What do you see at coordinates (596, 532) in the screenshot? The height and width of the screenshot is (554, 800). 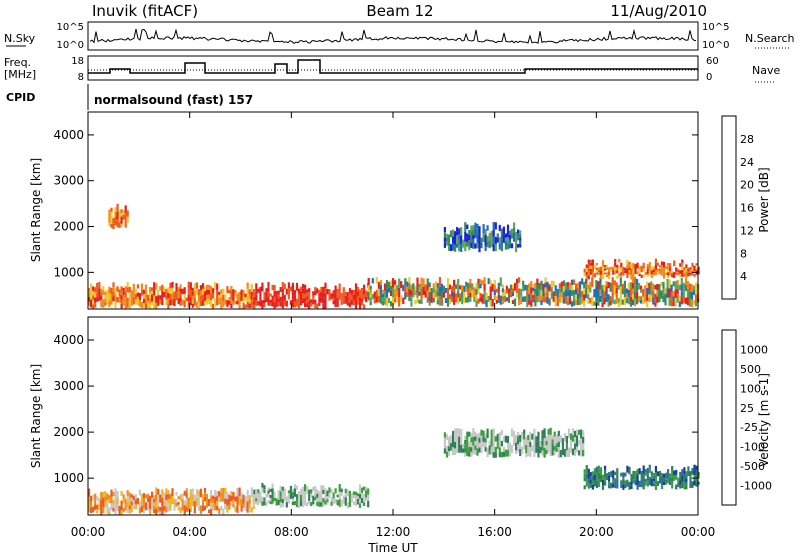 I see `x-tick-label: 20:00` at bounding box center [596, 532].